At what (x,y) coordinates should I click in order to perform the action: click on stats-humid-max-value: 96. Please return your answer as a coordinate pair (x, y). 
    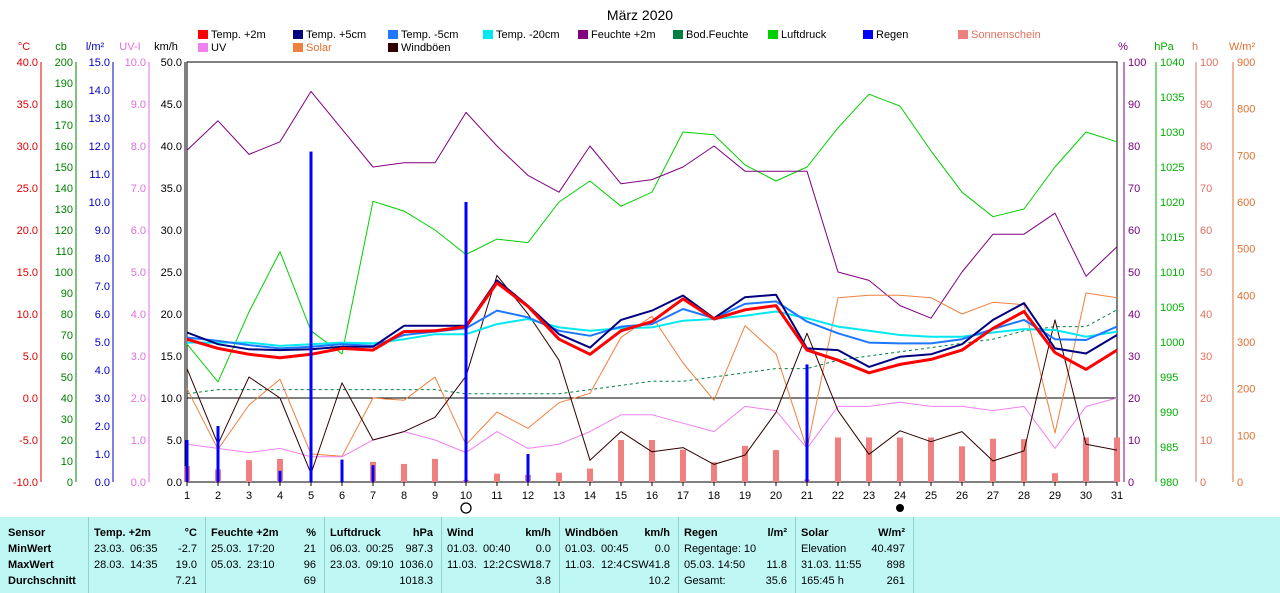
    Looking at the image, I should click on (309, 565).